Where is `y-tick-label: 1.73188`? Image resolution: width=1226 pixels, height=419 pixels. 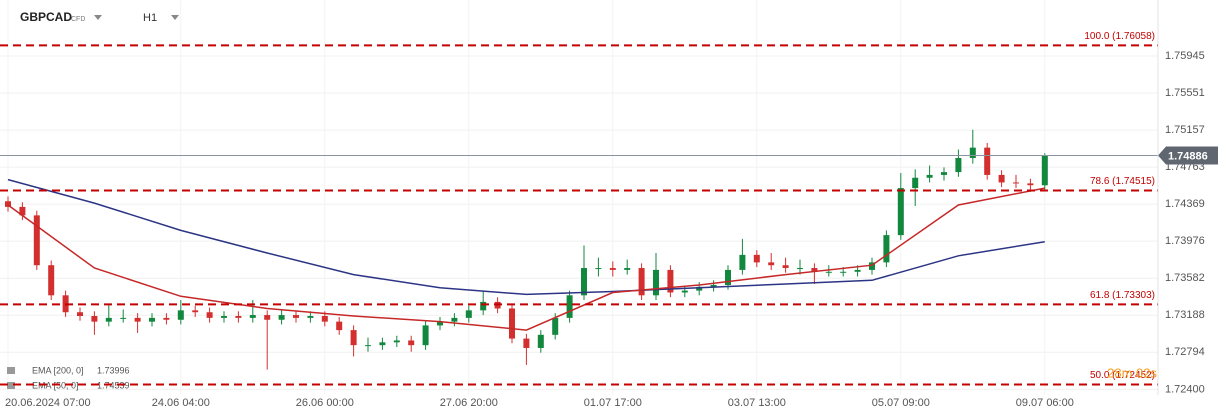 y-tick-label: 1.73188 is located at coordinates (1185, 315).